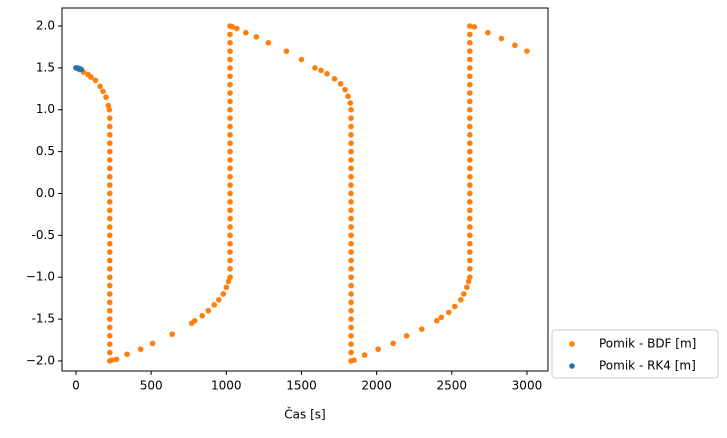  I want to click on y-tick-label: 1.5, so click(45, 67).